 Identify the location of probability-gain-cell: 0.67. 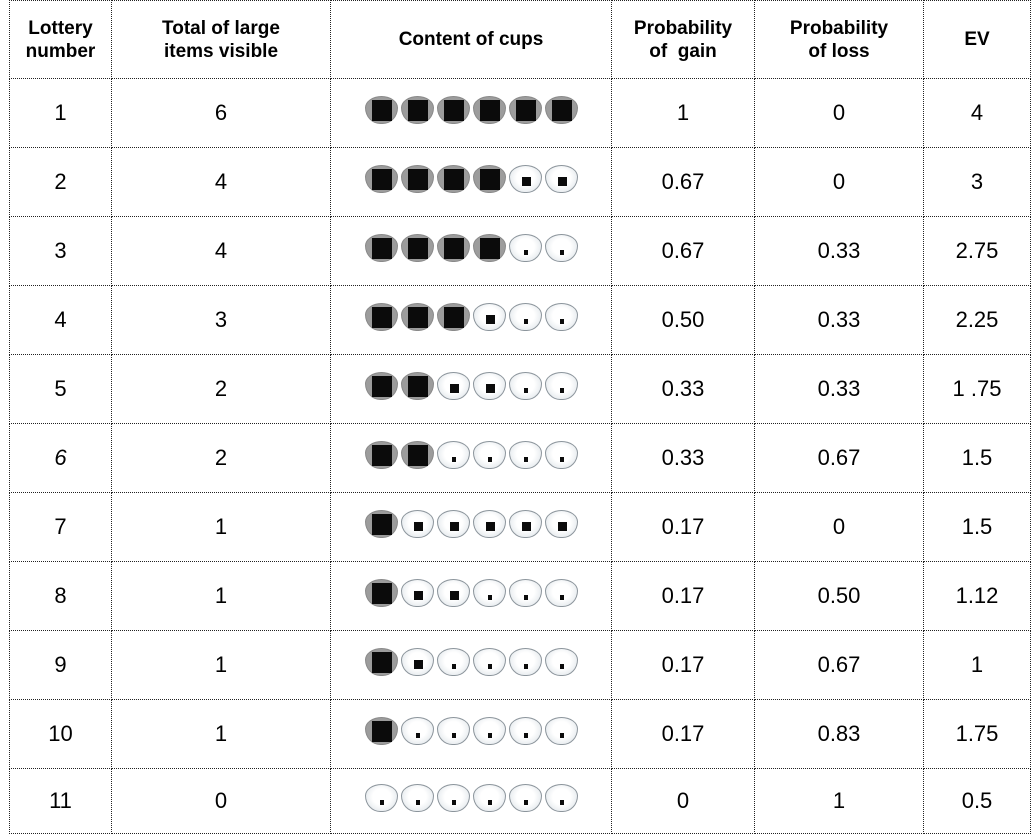
(683, 182).